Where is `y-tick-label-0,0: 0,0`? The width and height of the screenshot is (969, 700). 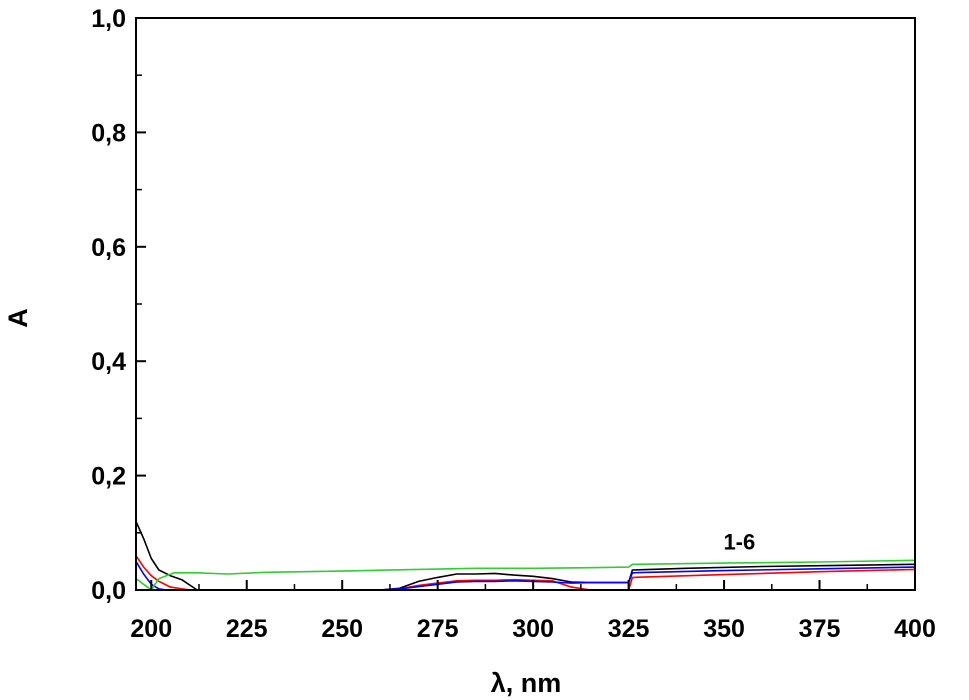 y-tick-label-0,0: 0,0 is located at coordinates (108, 591).